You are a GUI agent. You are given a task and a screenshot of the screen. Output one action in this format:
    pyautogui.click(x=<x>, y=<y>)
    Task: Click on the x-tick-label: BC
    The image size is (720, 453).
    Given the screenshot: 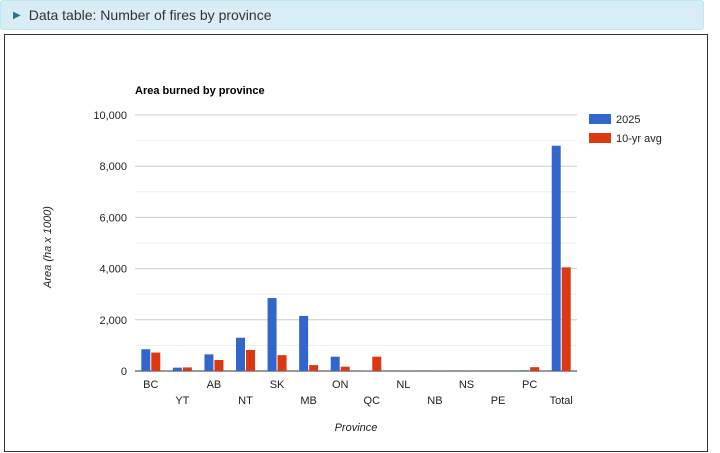 What is the action you would take?
    pyautogui.click(x=150, y=385)
    